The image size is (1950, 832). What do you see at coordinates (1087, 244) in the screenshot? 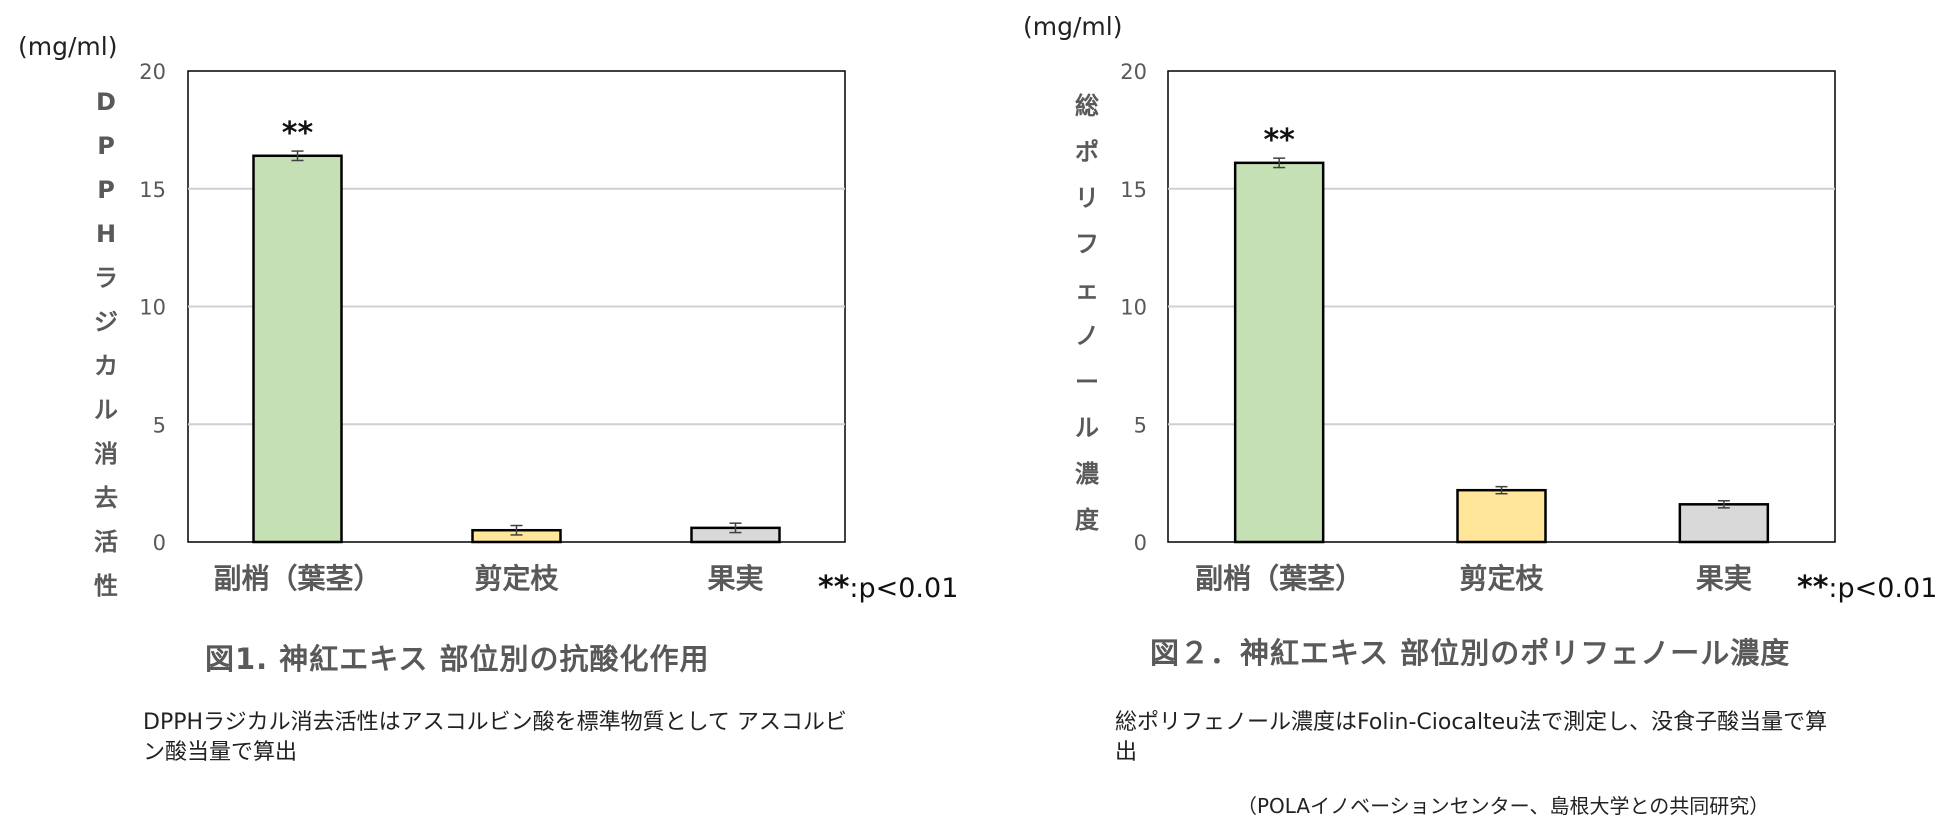
I see `y-axis-title-char: フ` at bounding box center [1087, 244].